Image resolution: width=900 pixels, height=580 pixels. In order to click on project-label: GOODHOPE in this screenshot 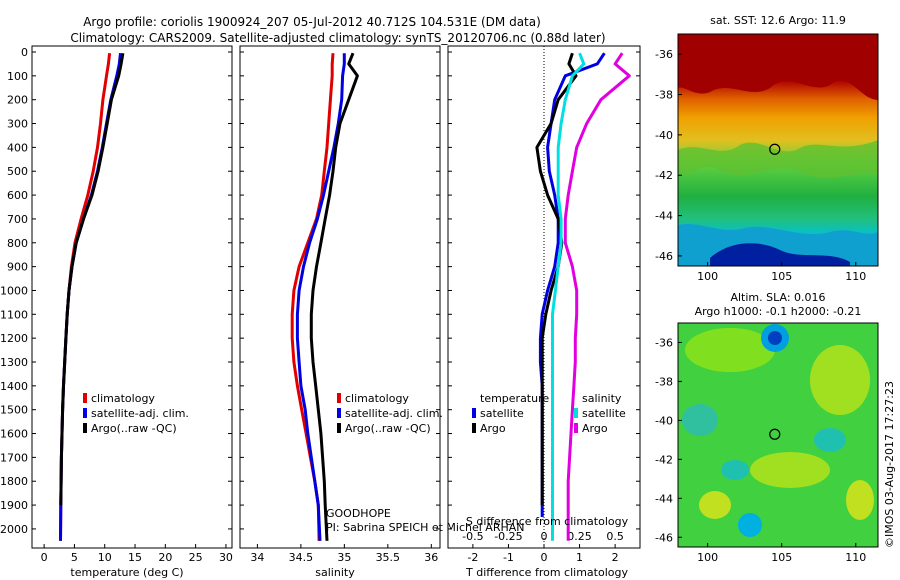, I will do `click(358, 513)`.